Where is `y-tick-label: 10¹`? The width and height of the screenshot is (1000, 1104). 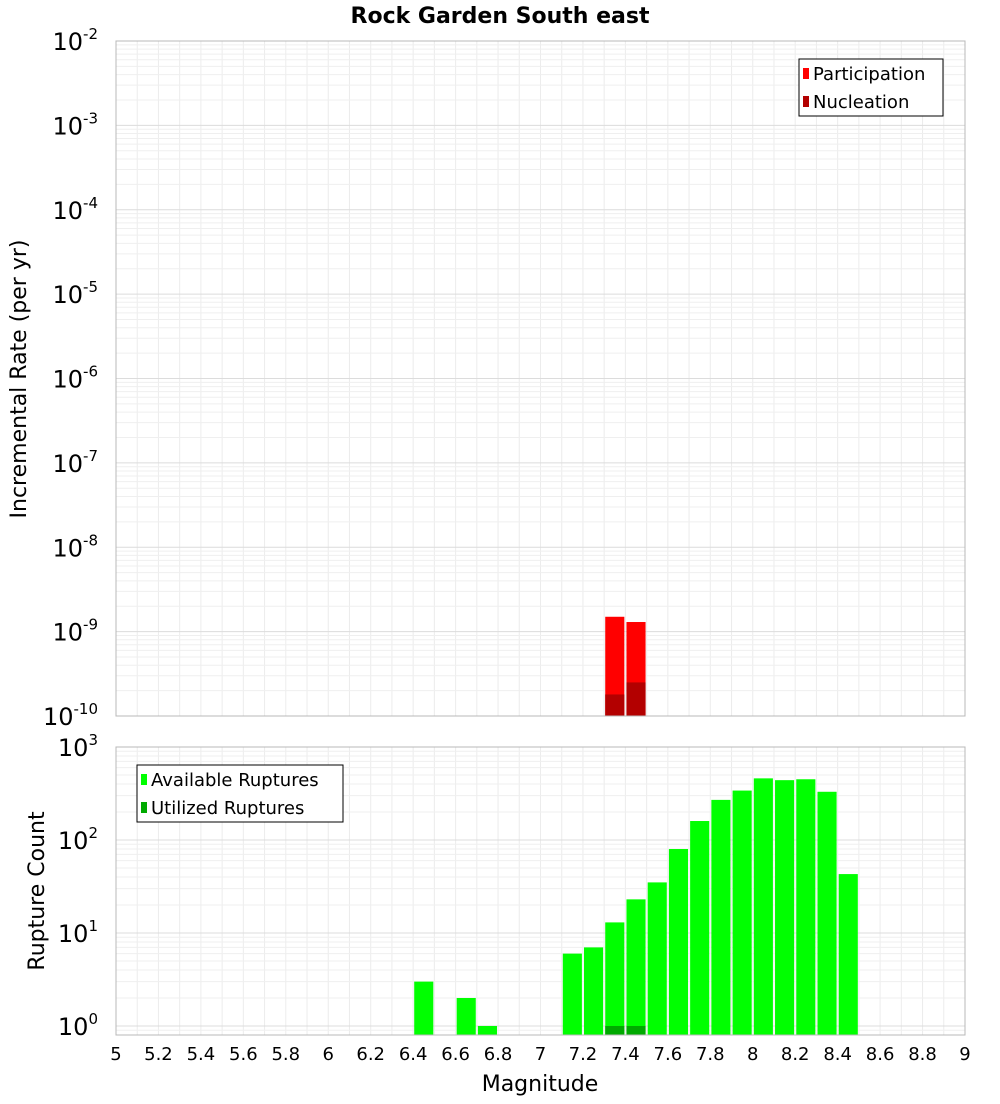 y-tick-label: 10¹ is located at coordinates (78, 932).